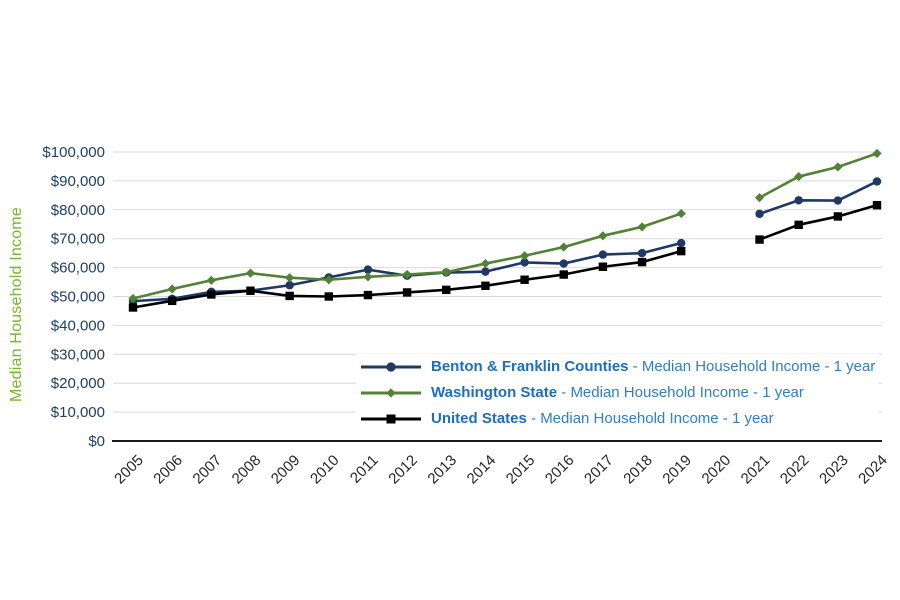  Describe the element at coordinates (391, 393) in the screenshot. I see `legend-swatch-diamond-icon` at that location.